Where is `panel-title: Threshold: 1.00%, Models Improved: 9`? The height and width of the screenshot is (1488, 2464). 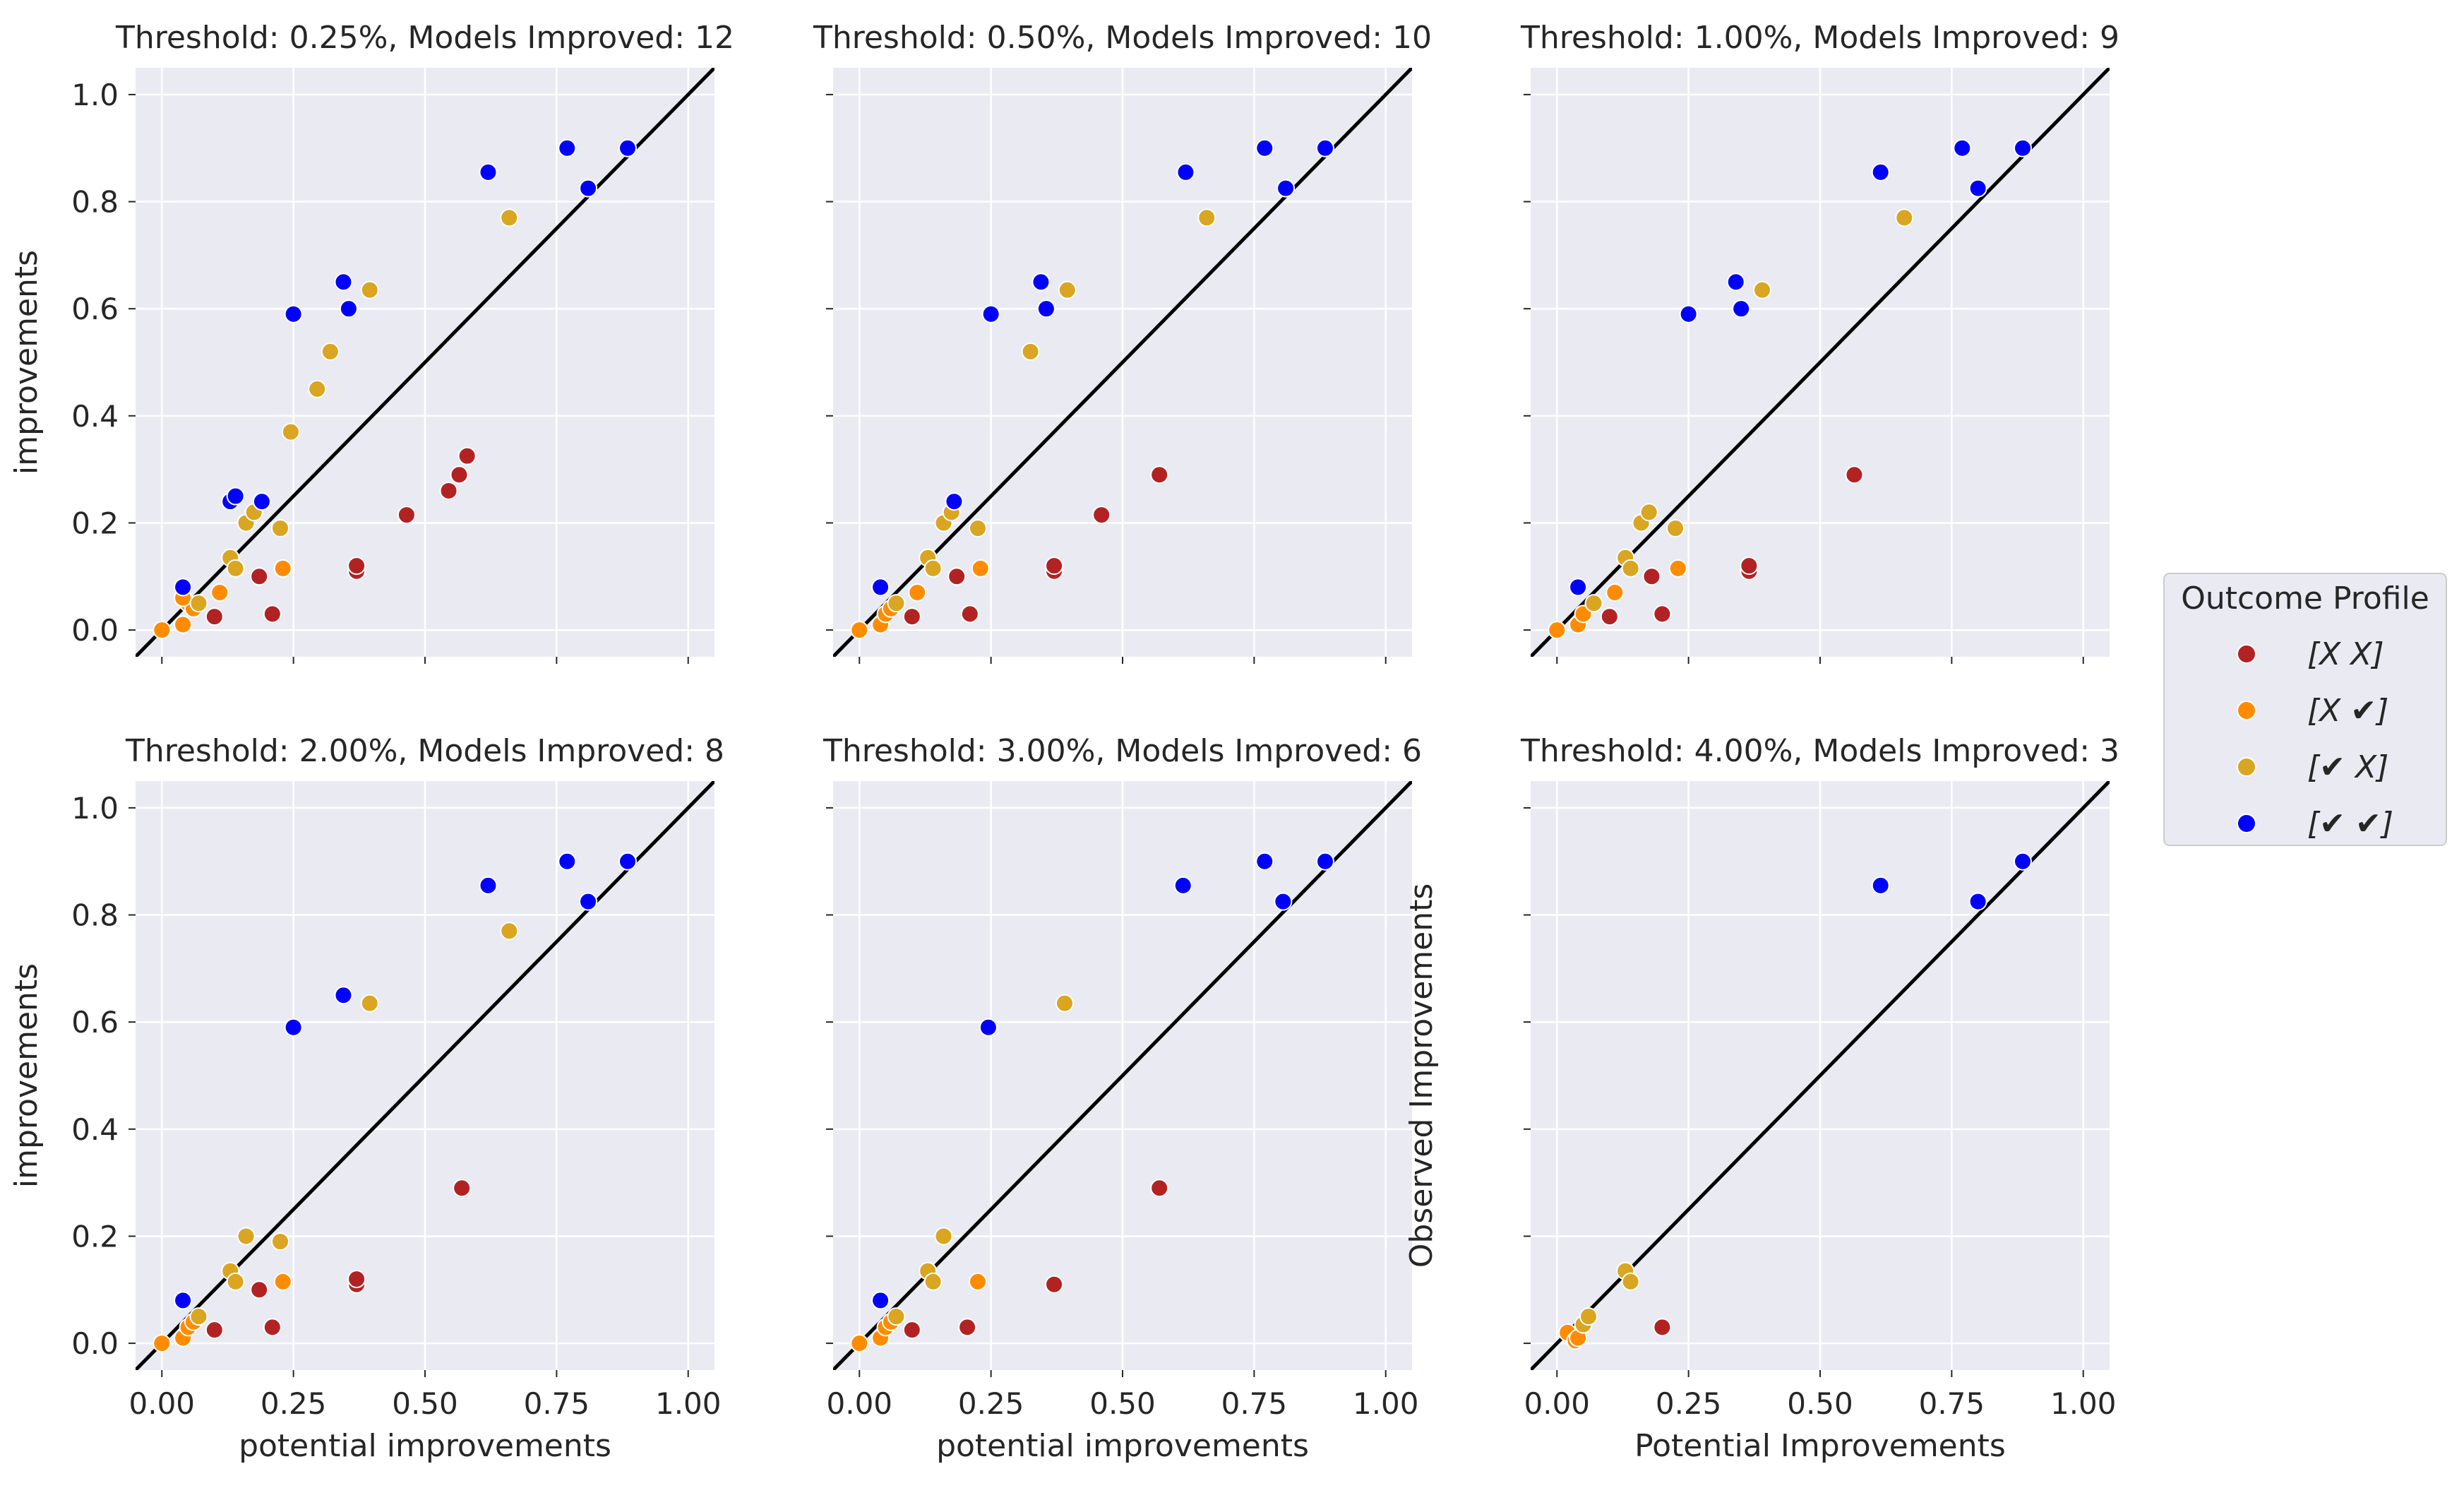 panel-title: Threshold: 1.00%, Models Improved: 9 is located at coordinates (1819, 38).